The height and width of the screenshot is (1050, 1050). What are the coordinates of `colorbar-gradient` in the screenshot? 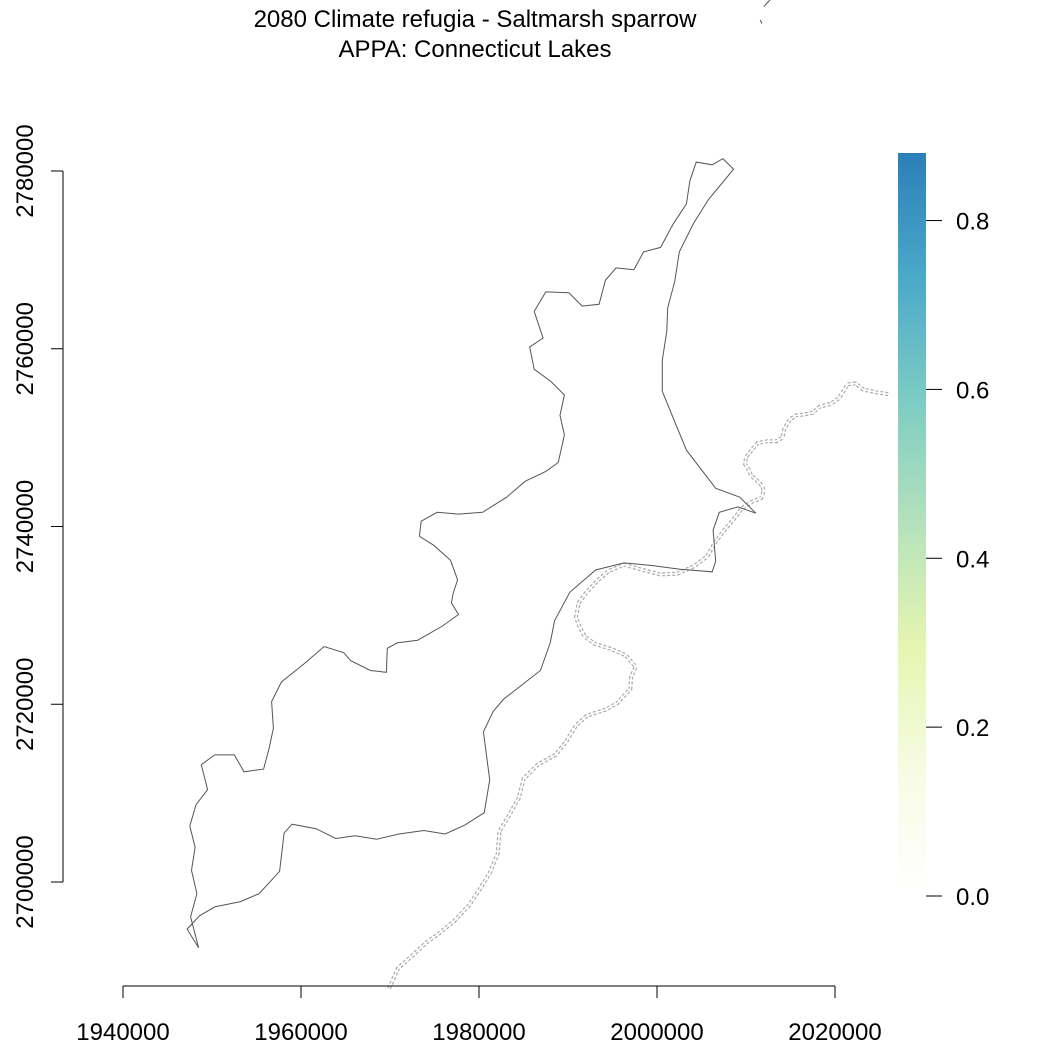 It's located at (912, 524).